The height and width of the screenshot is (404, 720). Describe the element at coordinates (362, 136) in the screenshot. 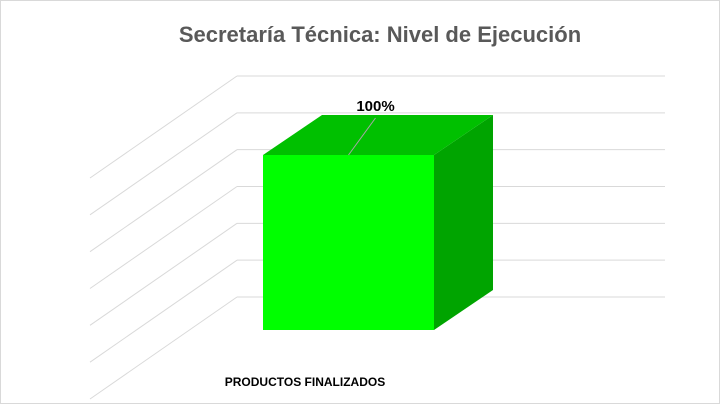

I see `leader-line` at that location.